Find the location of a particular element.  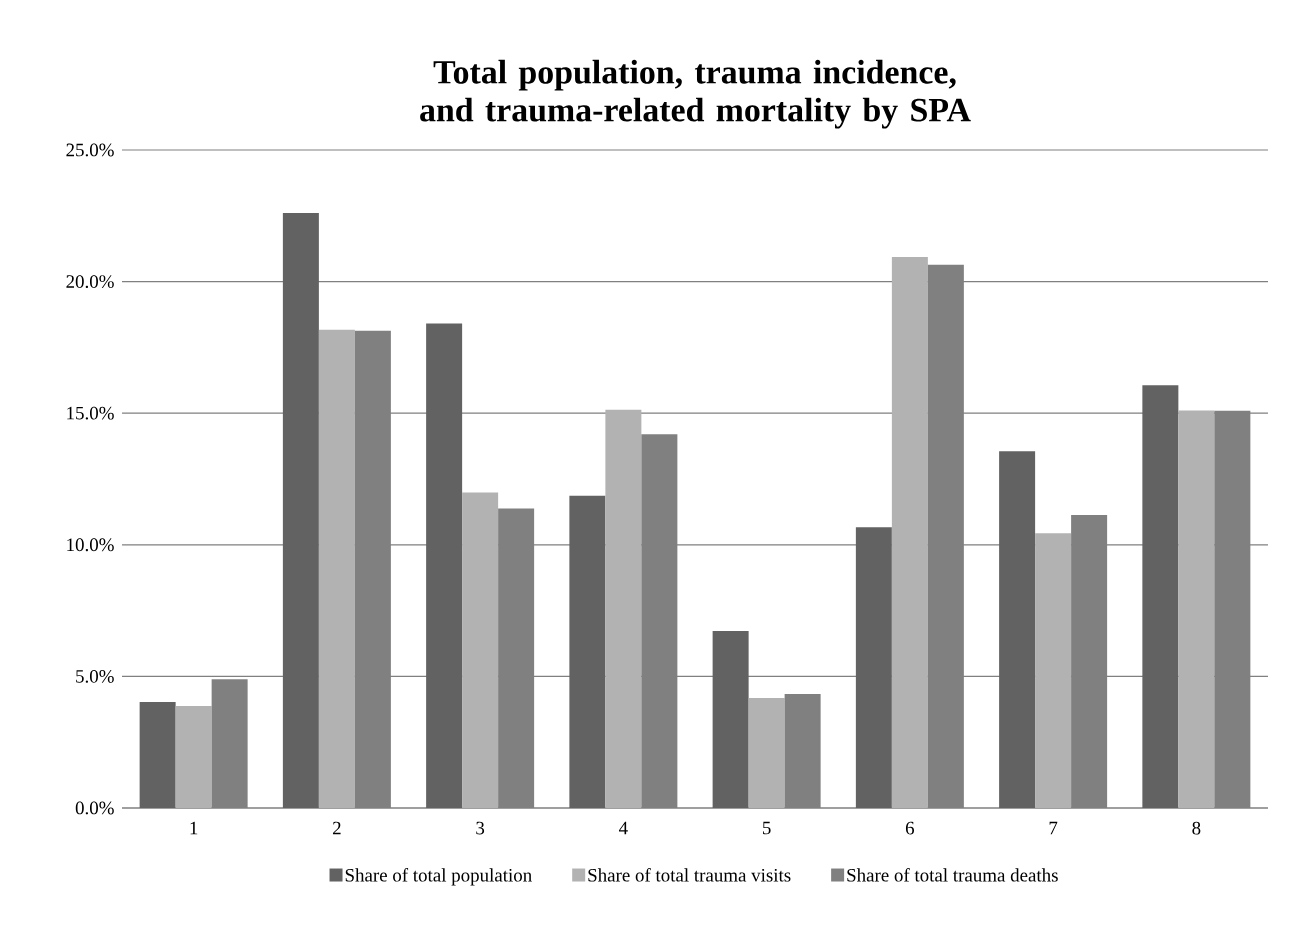

legend-label: Share of total trauma visits is located at coordinates (689, 875).